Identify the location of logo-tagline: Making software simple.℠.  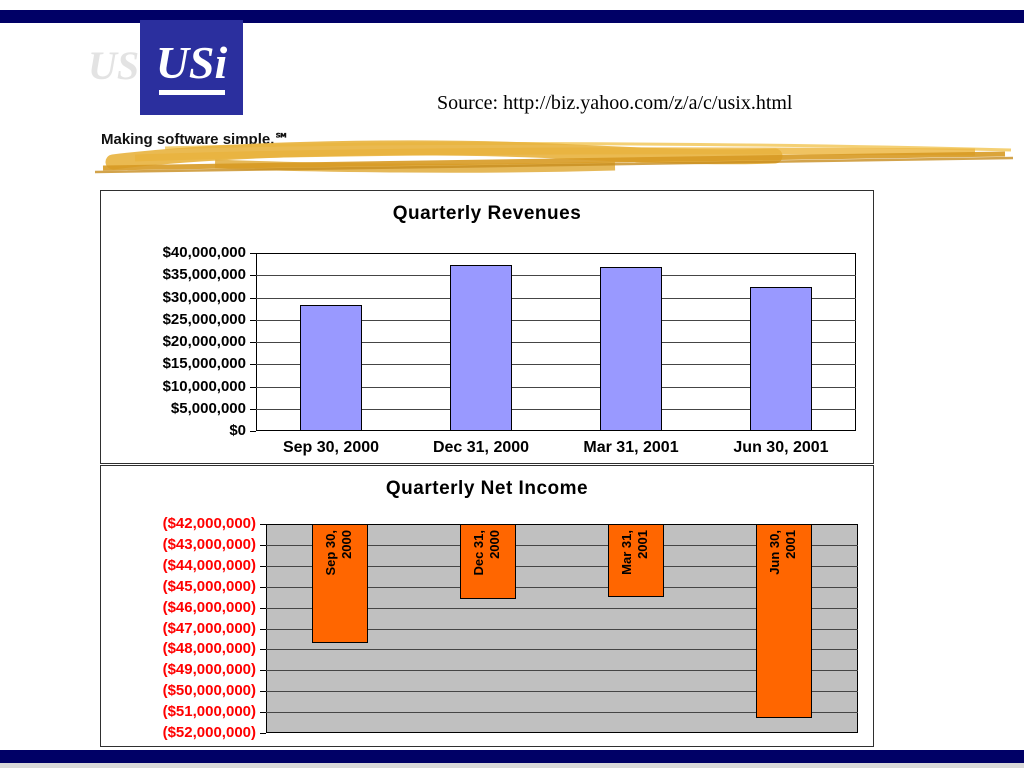
(195, 139).